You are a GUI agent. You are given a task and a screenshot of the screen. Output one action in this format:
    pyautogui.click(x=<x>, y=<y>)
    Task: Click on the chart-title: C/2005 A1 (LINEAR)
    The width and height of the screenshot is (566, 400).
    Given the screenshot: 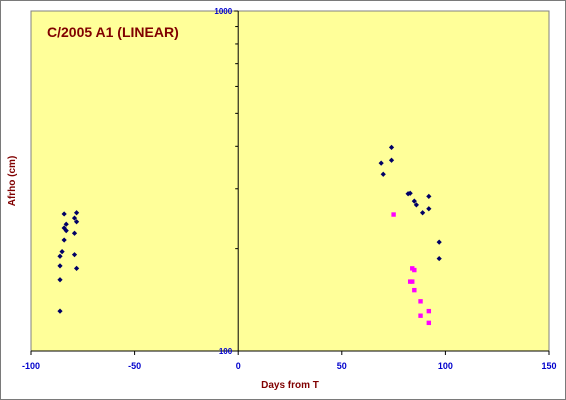 What is the action you would take?
    pyautogui.click(x=113, y=32)
    